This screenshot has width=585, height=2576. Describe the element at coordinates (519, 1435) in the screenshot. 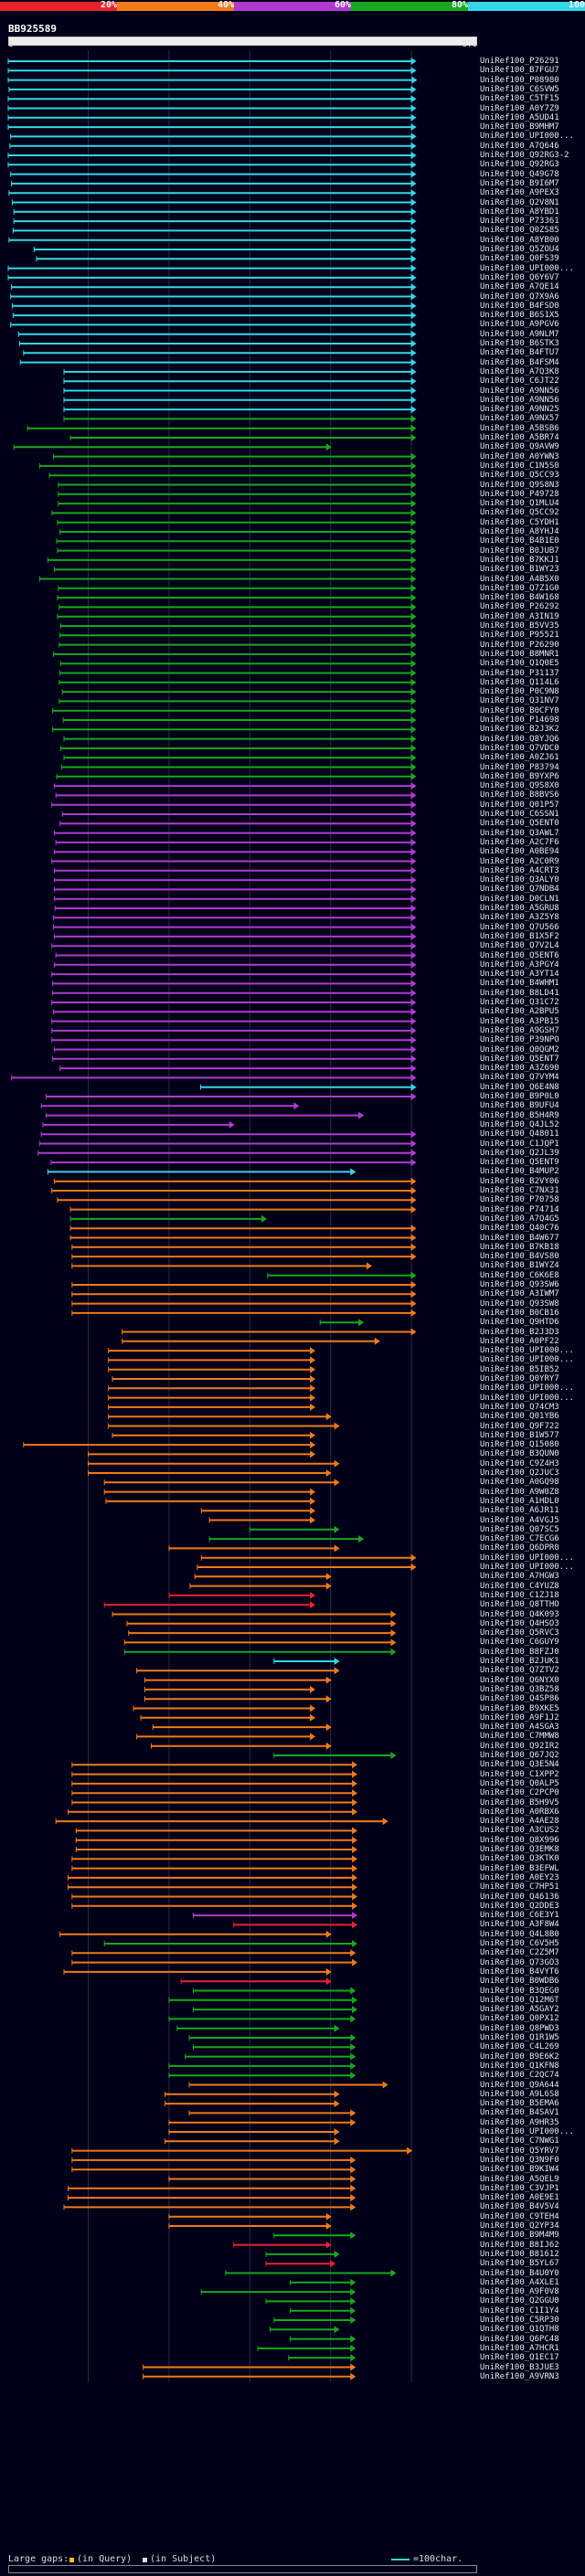

I see `hit-label: UniRef100_B1W577` at that location.